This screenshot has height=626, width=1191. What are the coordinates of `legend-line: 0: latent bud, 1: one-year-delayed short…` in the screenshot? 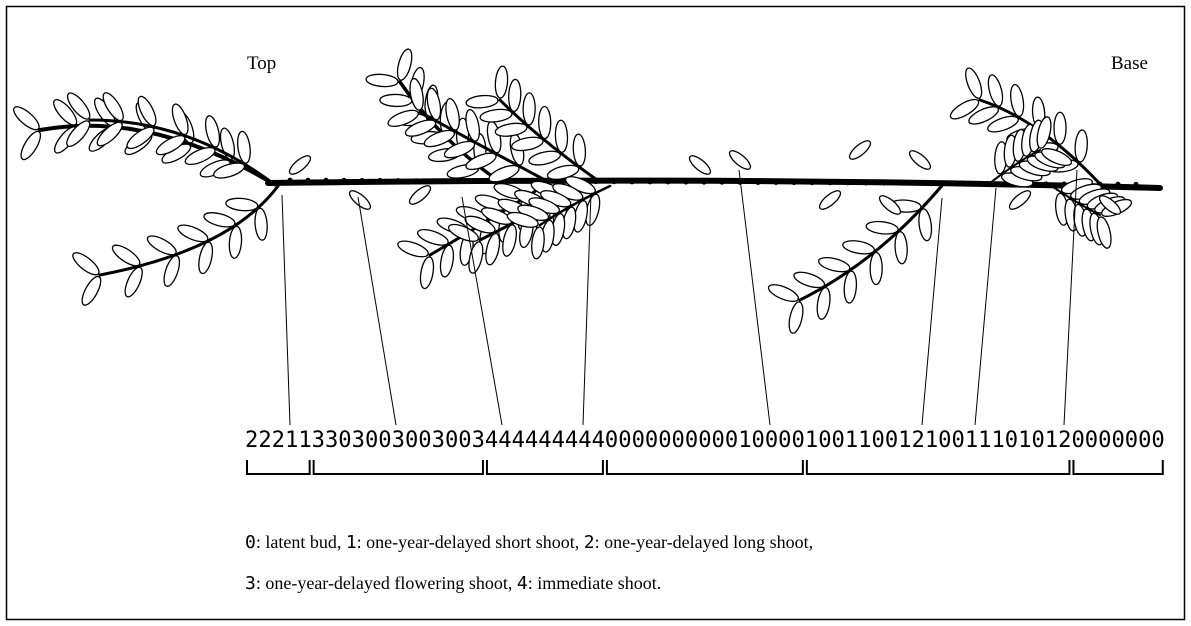 It's located at (529, 542).